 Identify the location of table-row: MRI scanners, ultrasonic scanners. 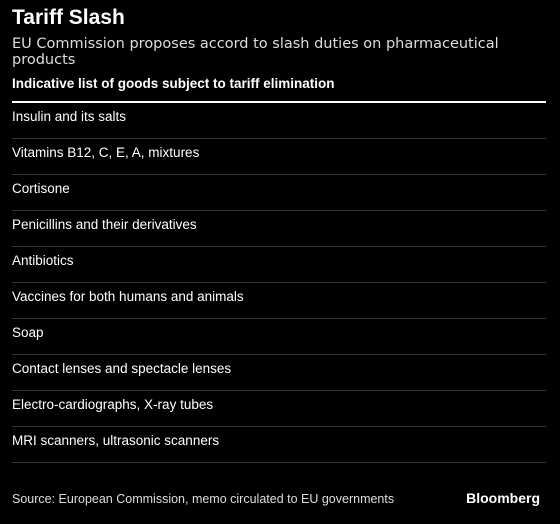
(279, 445).